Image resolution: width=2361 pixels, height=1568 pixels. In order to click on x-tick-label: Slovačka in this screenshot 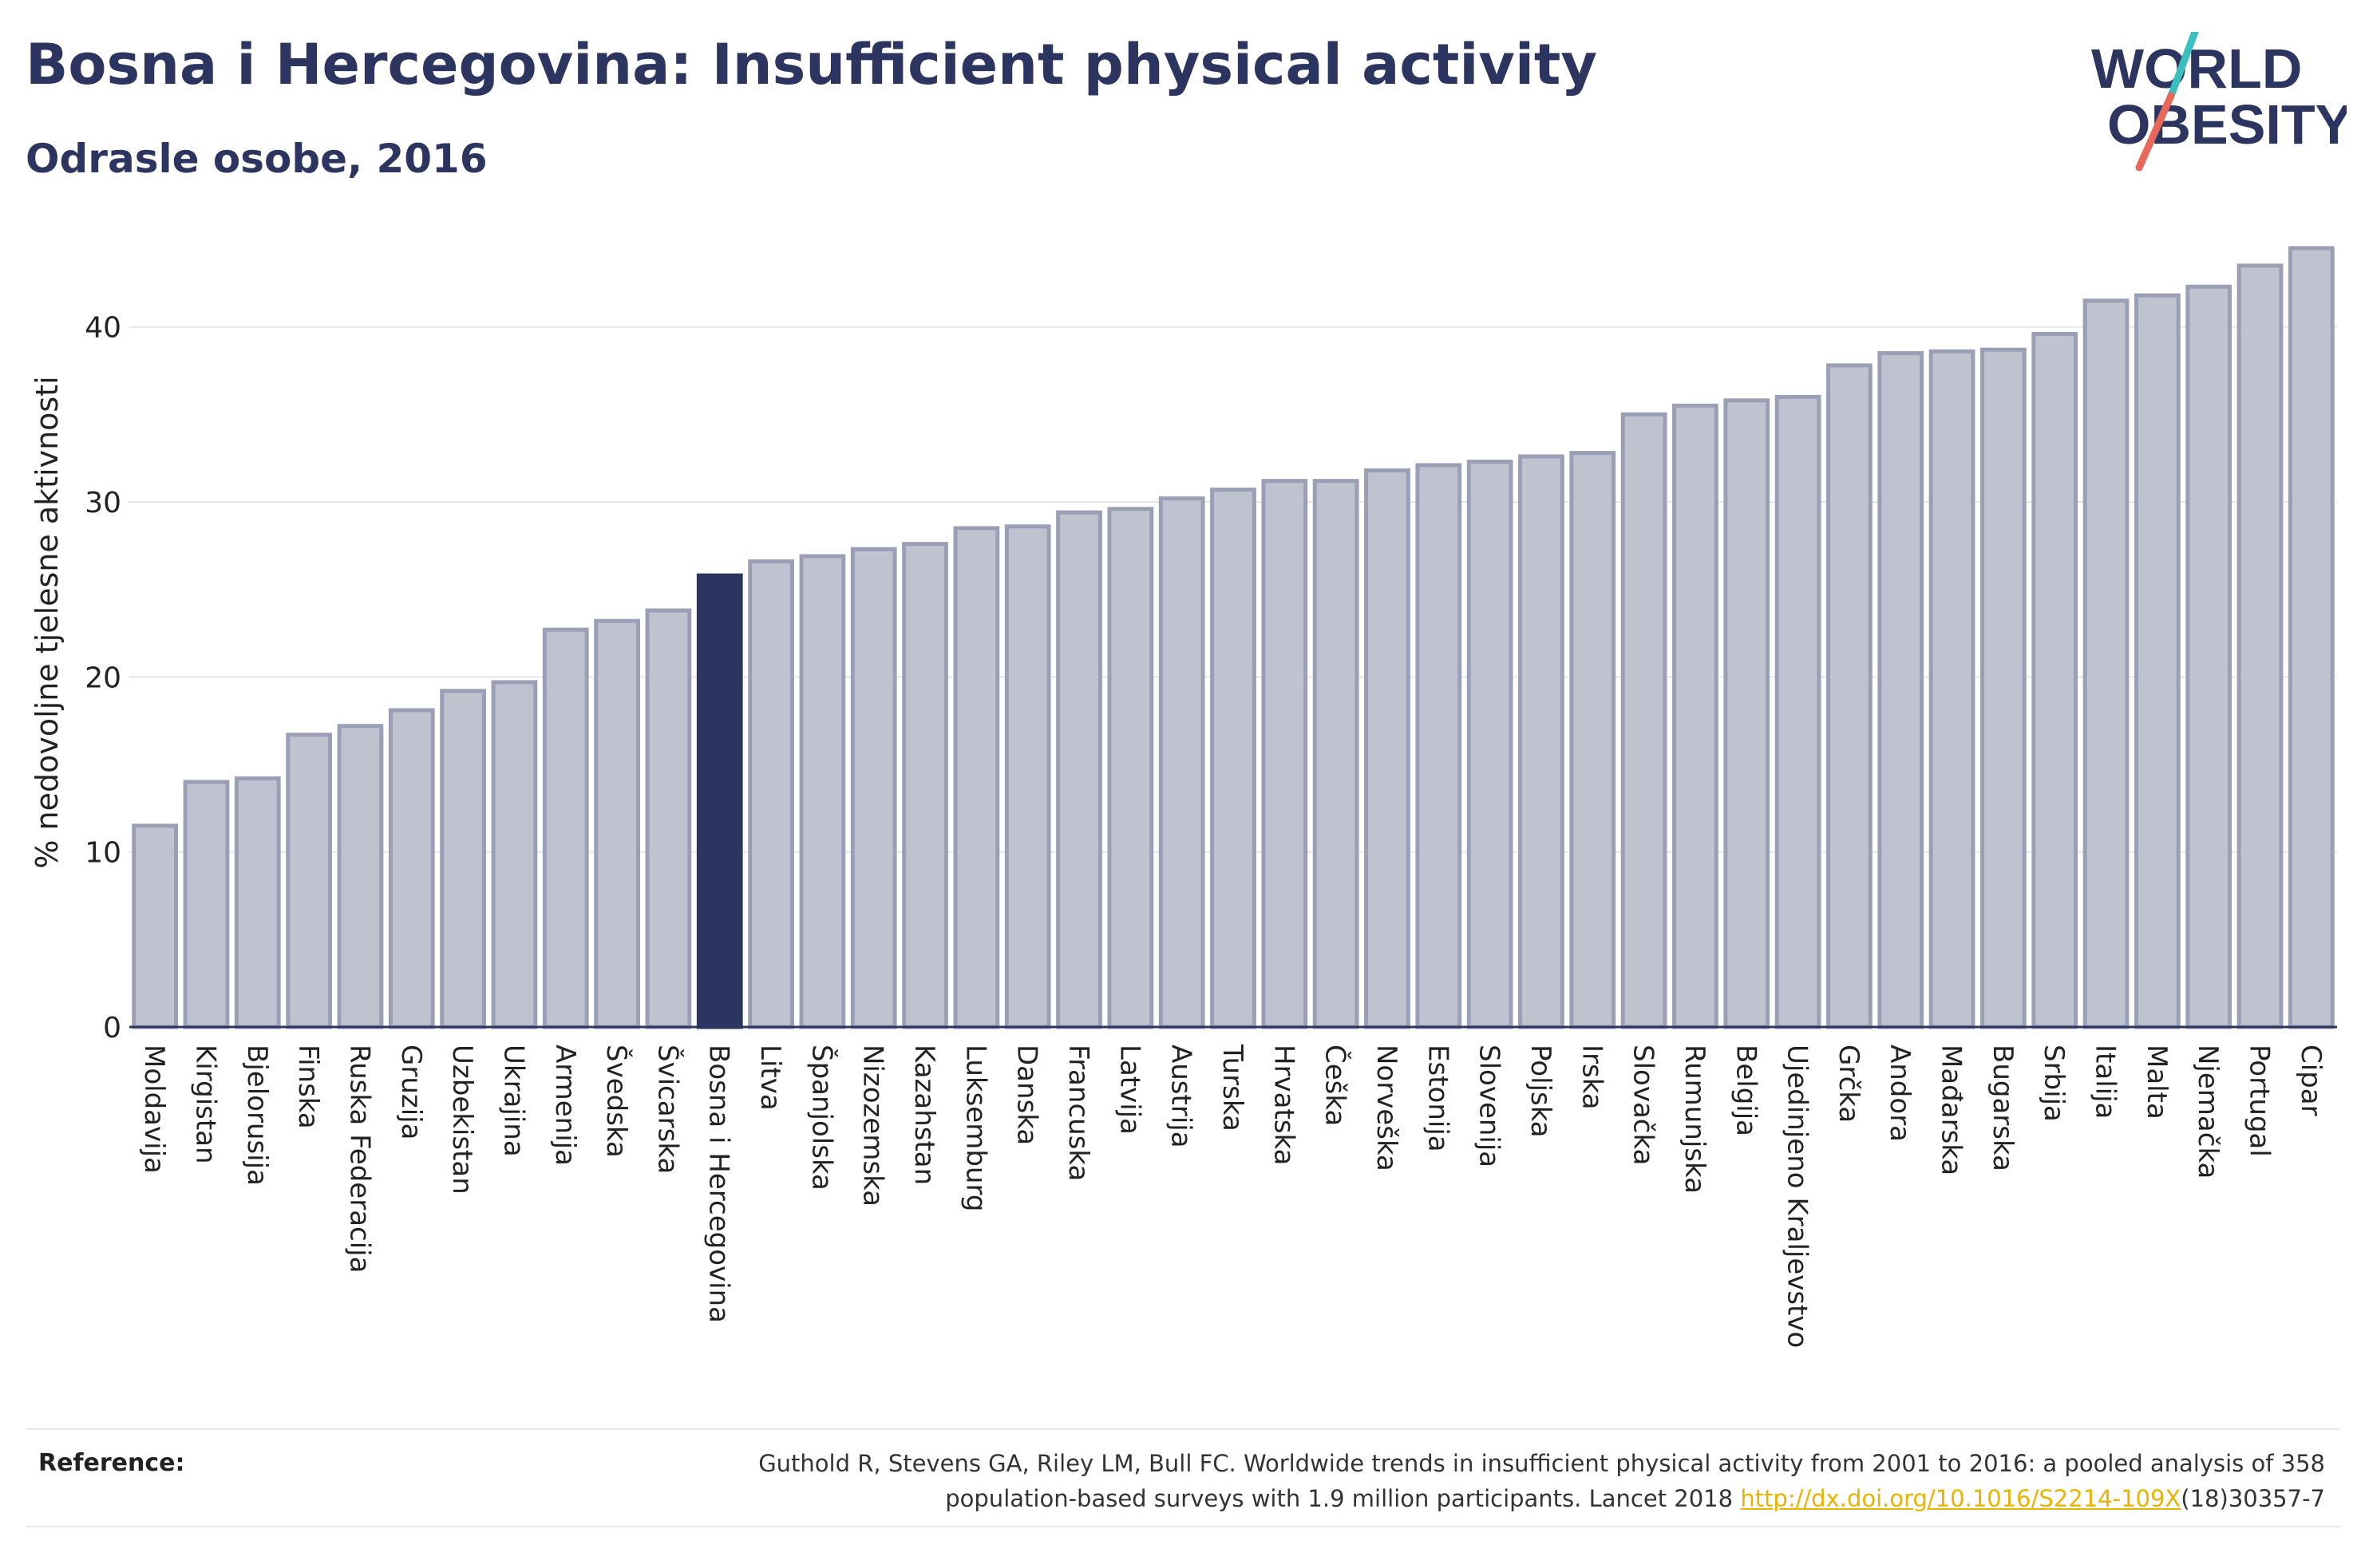, I will do `click(1643, 1105)`.